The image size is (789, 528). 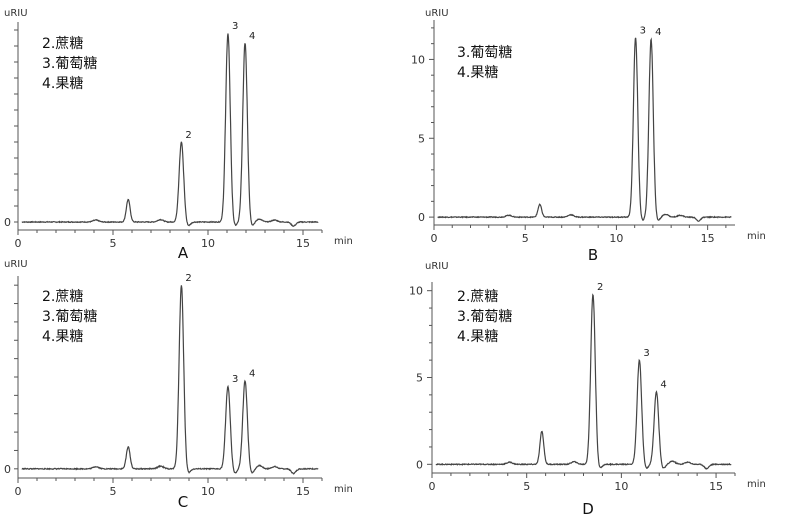 I want to click on panel-letter: A, so click(x=183, y=253).